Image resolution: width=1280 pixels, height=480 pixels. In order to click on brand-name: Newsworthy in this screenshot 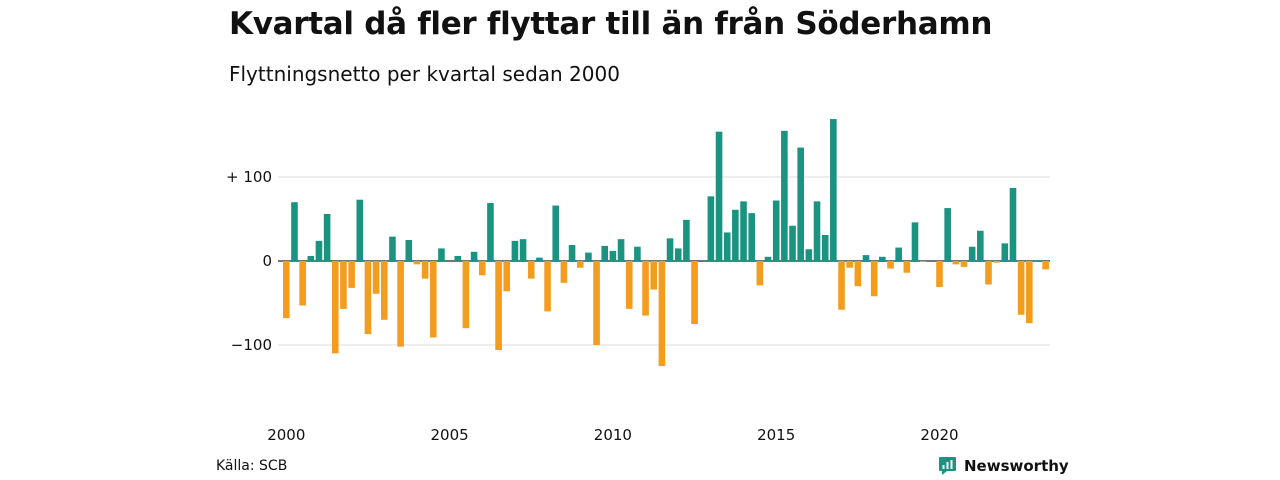, I will do `click(1016, 466)`.